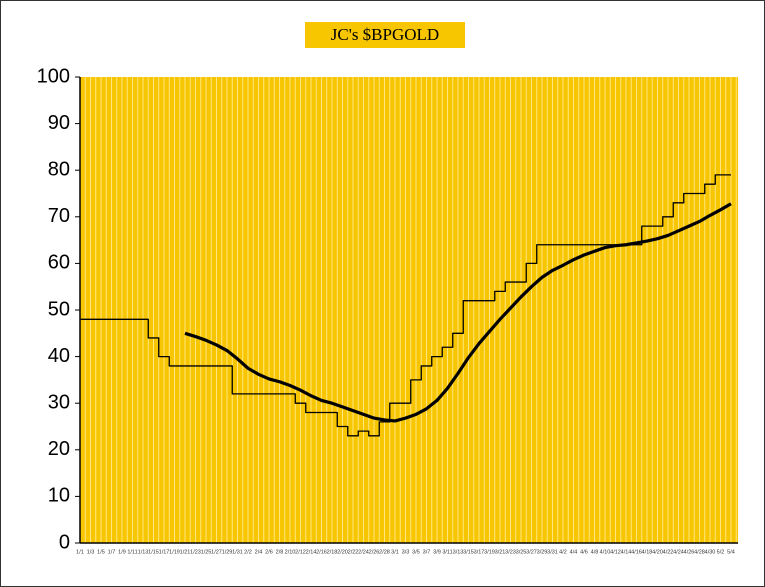 The width and height of the screenshot is (765, 587). Describe the element at coordinates (437, 552) in the screenshot. I see `x-tick-label: 3/9` at that location.